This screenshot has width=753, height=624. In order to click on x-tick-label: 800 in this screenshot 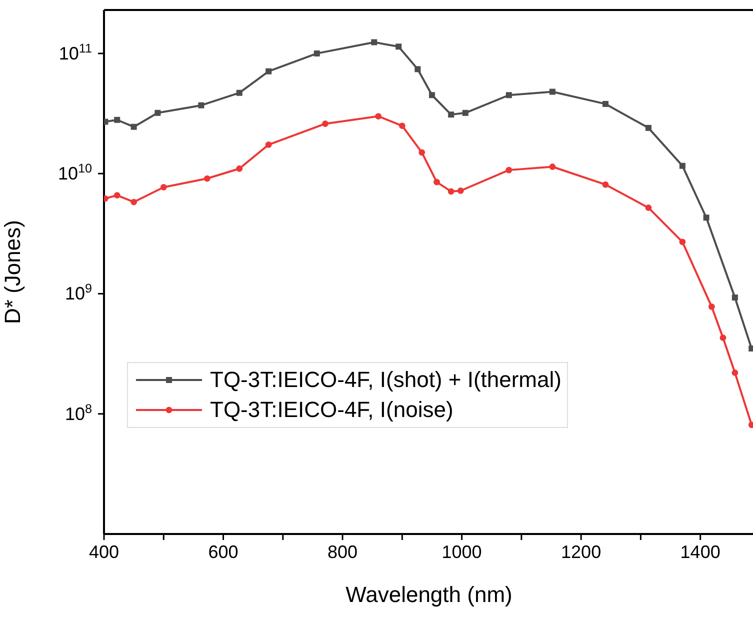, I will do `click(343, 552)`.